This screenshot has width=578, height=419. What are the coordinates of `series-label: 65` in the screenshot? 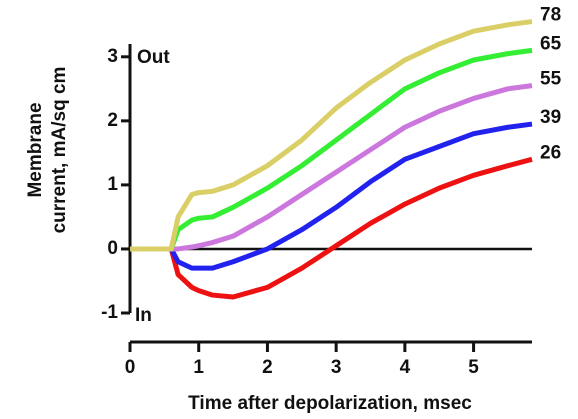 It's located at (551, 43).